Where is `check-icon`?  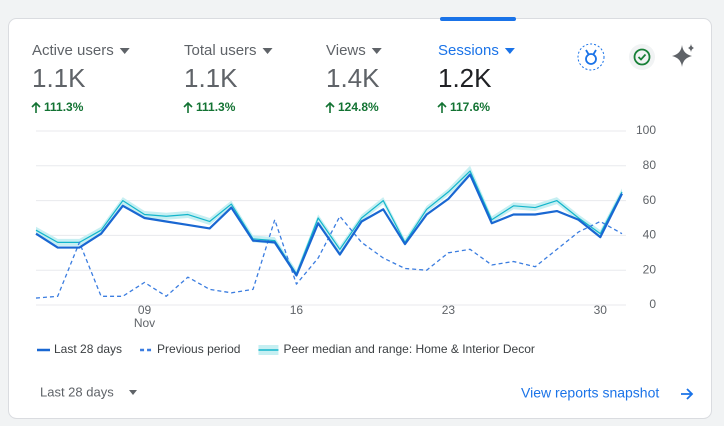 check-icon is located at coordinates (642, 57).